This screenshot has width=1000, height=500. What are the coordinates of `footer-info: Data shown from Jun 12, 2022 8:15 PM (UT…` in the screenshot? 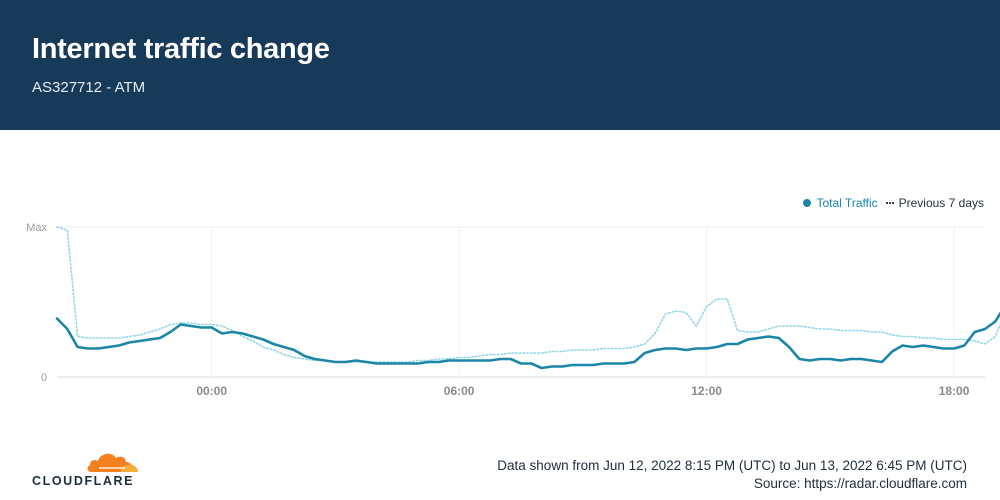 It's located at (732, 475).